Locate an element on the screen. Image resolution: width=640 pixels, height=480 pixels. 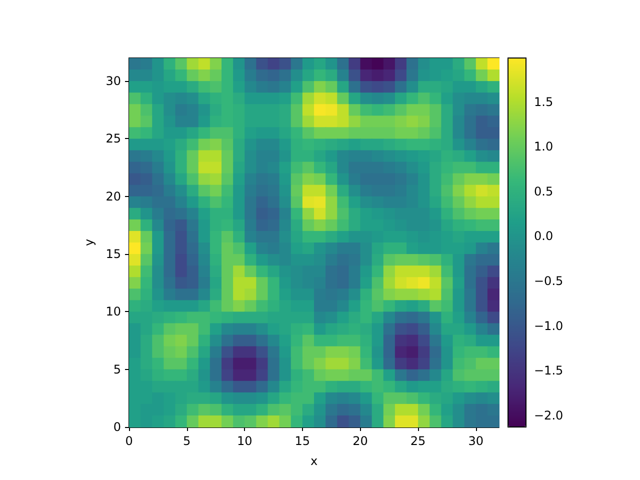
y-tick-label: 0 is located at coordinates (117, 427).